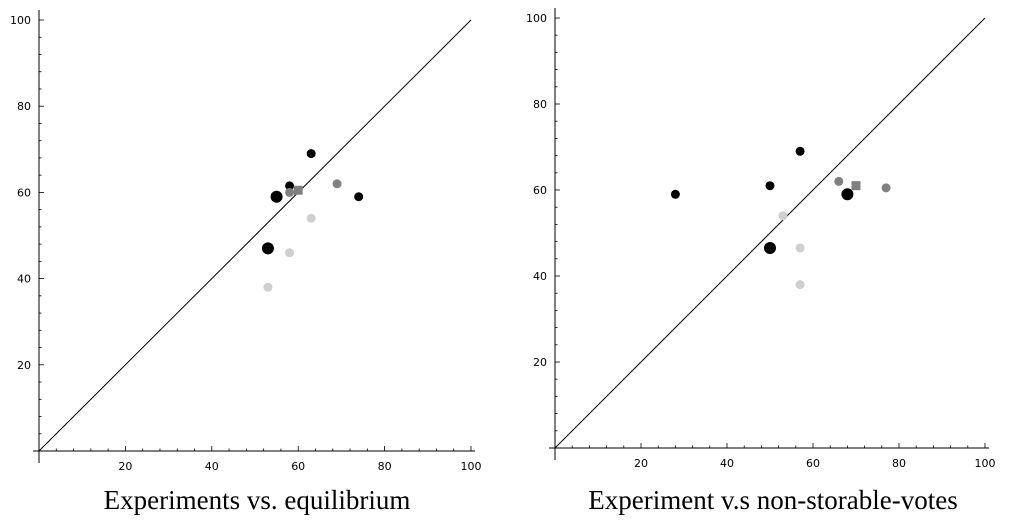  I want to click on chart-title-right: Experiment v.s non-storable-votes, so click(772, 500).